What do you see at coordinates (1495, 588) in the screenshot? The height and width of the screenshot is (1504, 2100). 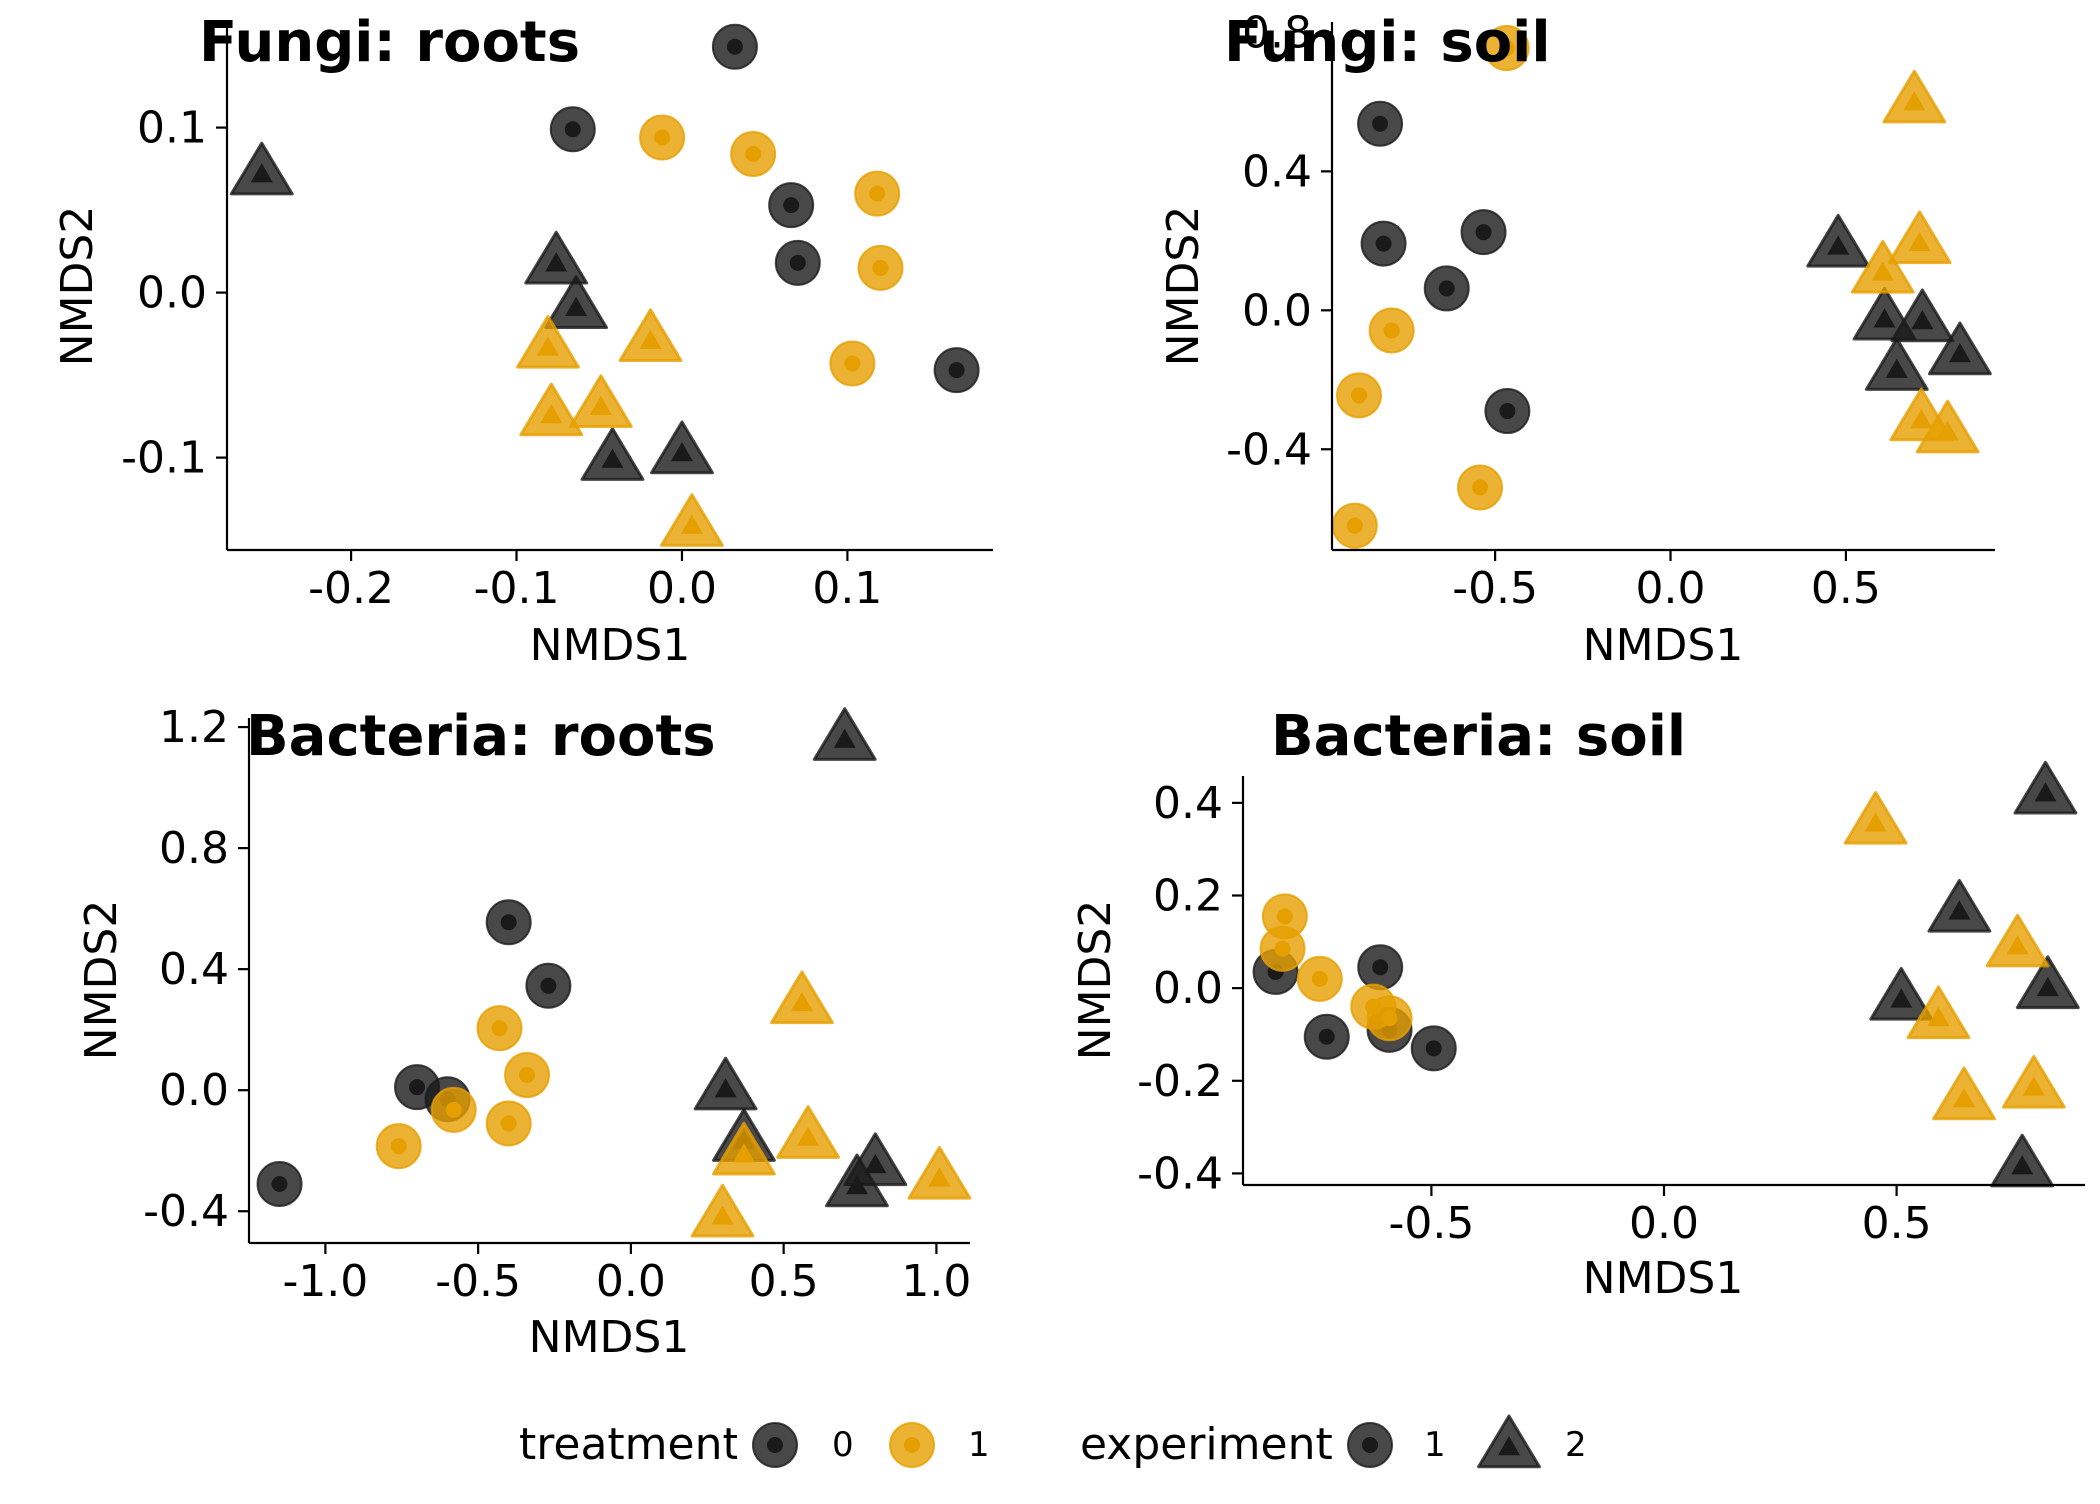 I see `x-tick-label: -0.5` at bounding box center [1495, 588].